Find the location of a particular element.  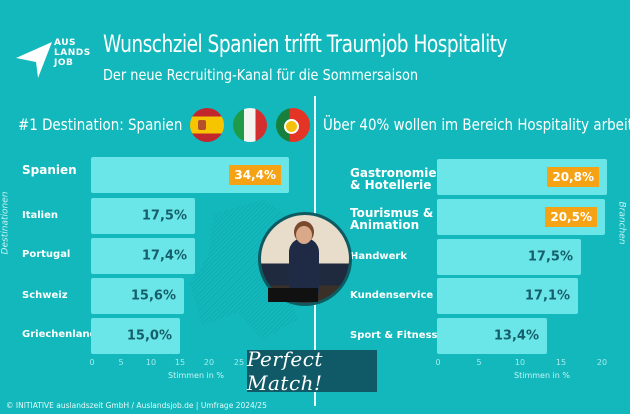

y-axis-label-destinations: Destinationen is located at coordinates (5, 223).